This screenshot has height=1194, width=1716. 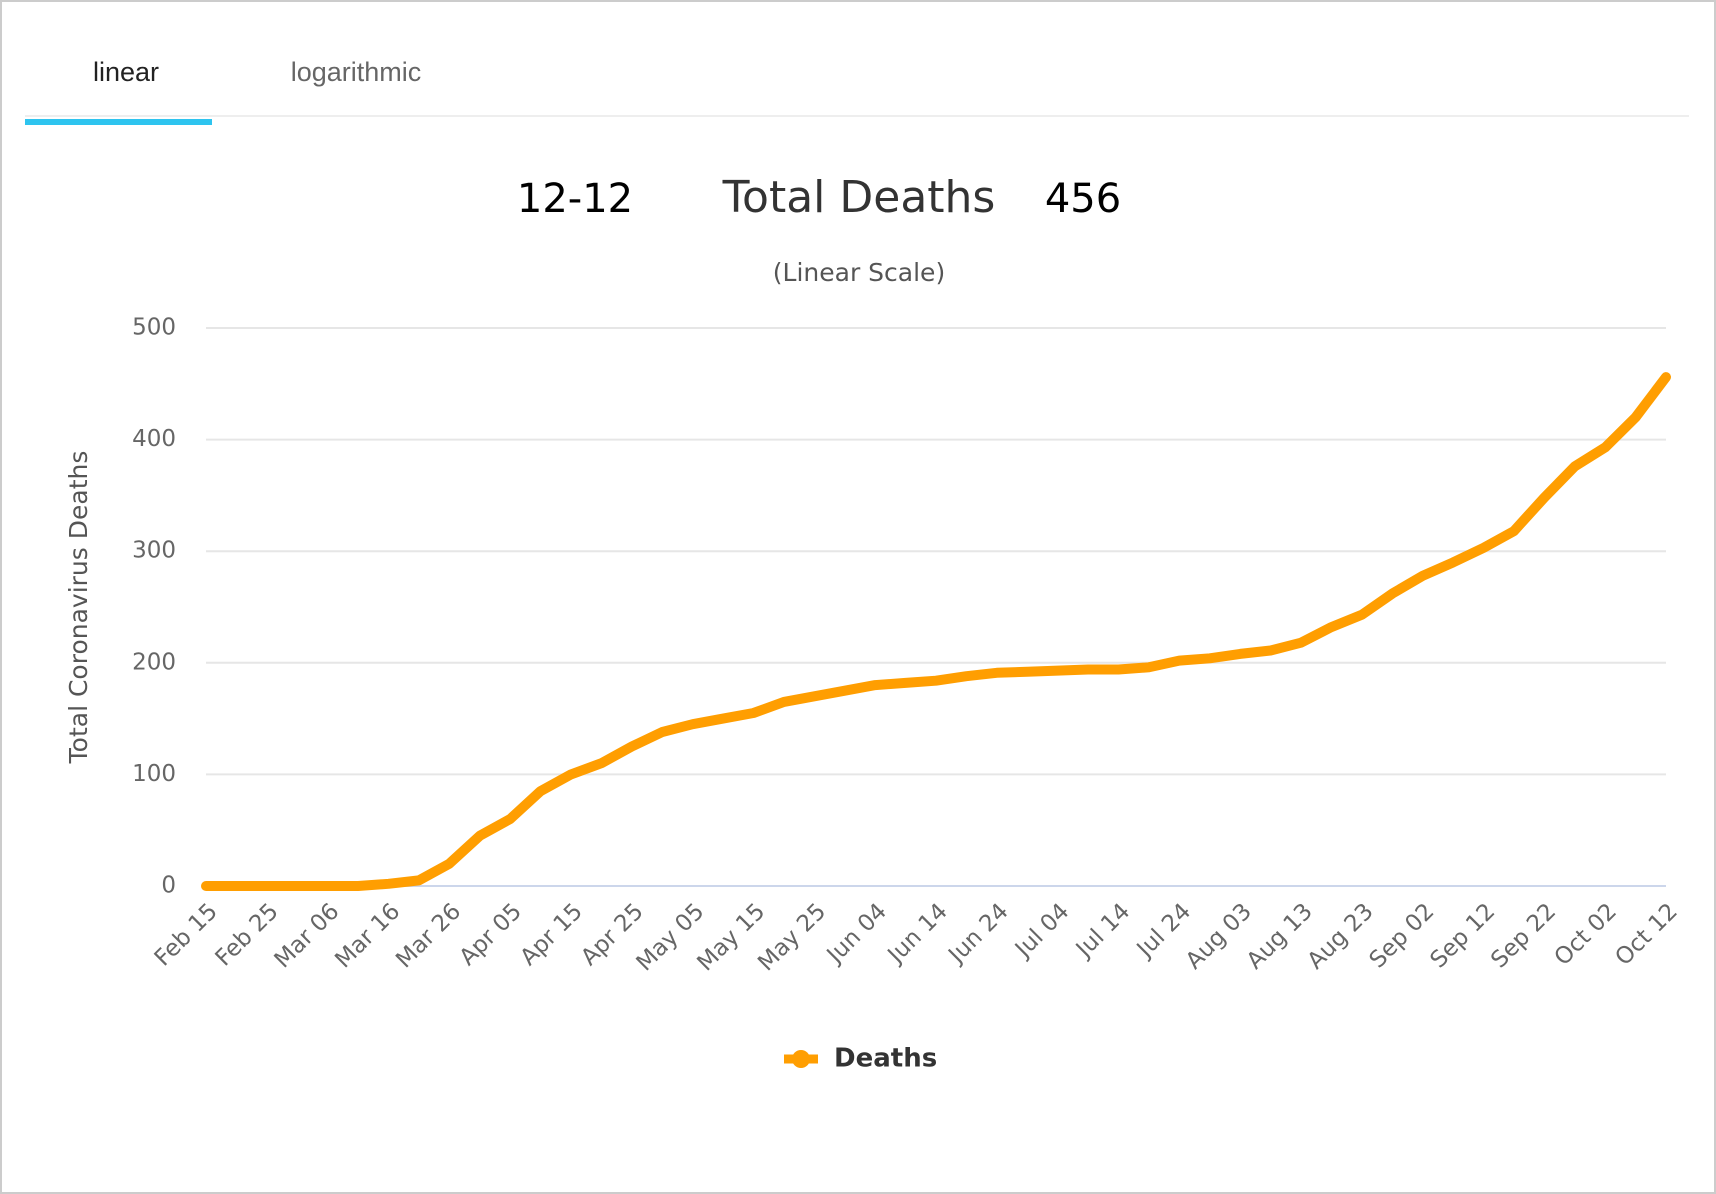 What do you see at coordinates (168, 886) in the screenshot?
I see `y-tick-label: 0` at bounding box center [168, 886].